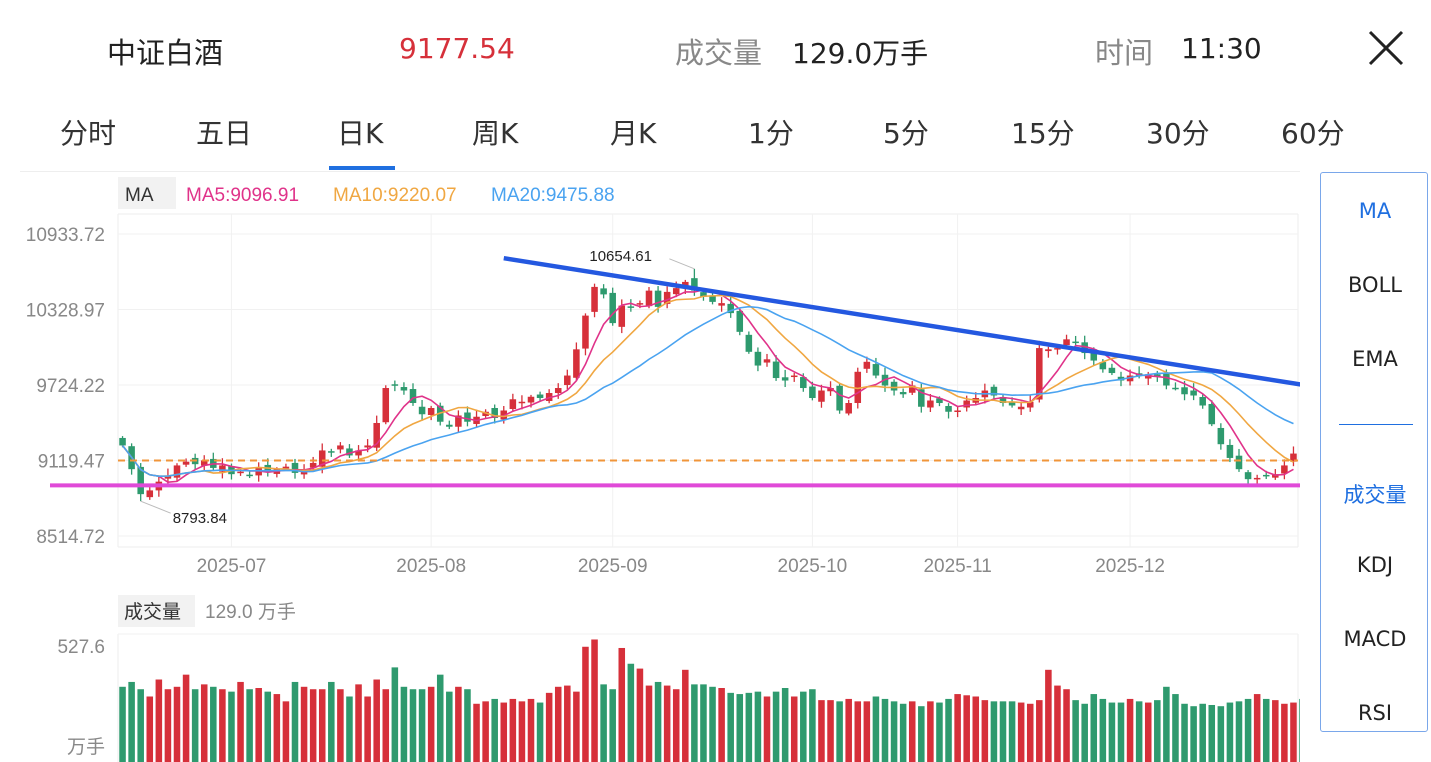  I want to click on indicator-boll: BOLL, so click(1375, 285).